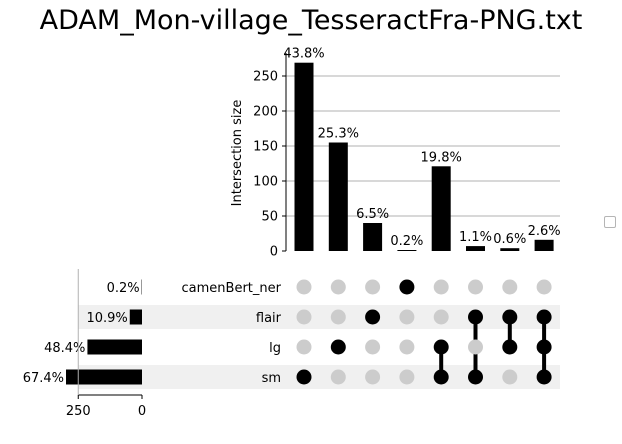 This screenshot has height=444, width=622. What do you see at coordinates (106, 318) in the screenshot?
I see `set-size-label: 10.9%` at bounding box center [106, 318].